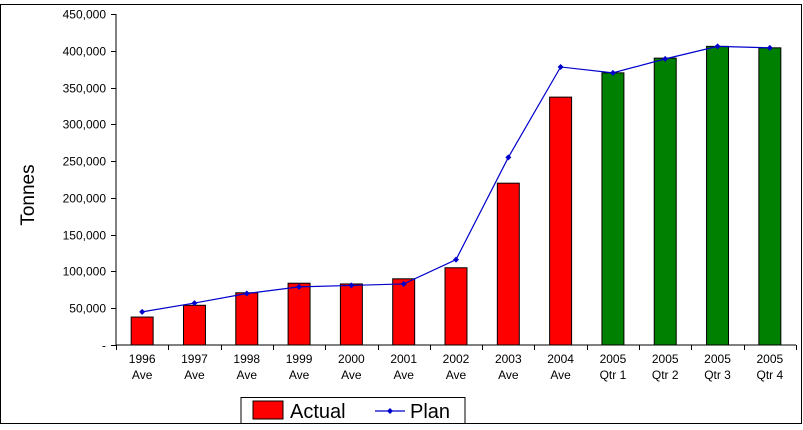  Describe the element at coordinates (390, 411) in the screenshot. I see `legend-marker-plan` at that location.